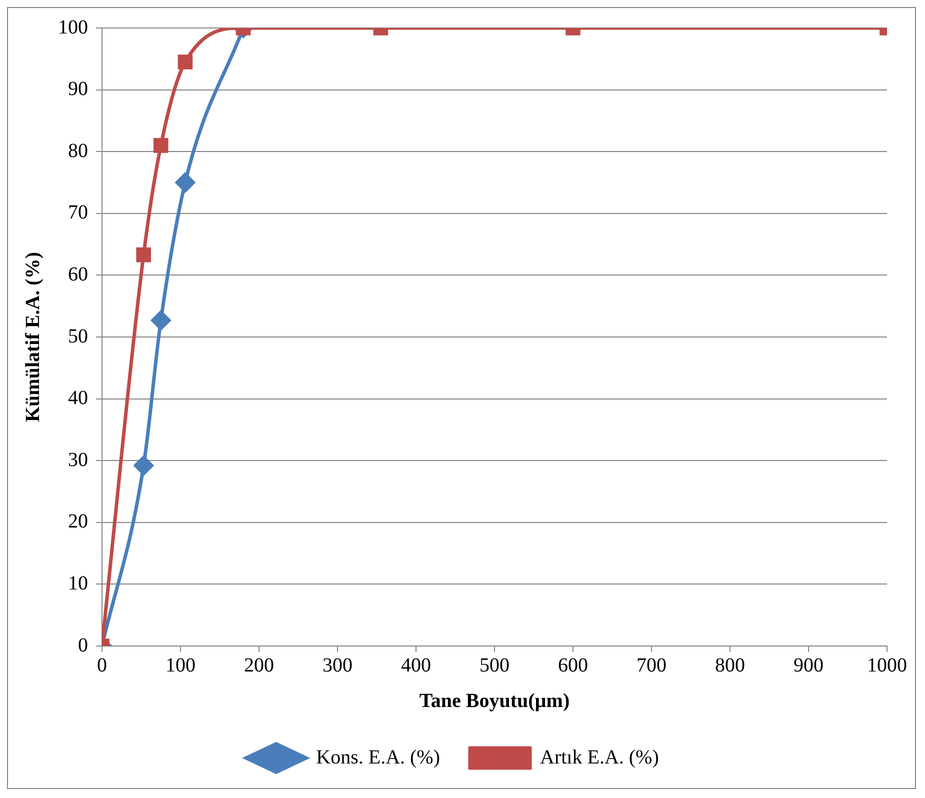 The image size is (925, 798). Describe the element at coordinates (78, 336) in the screenshot. I see `y-tick-label: 50` at that location.